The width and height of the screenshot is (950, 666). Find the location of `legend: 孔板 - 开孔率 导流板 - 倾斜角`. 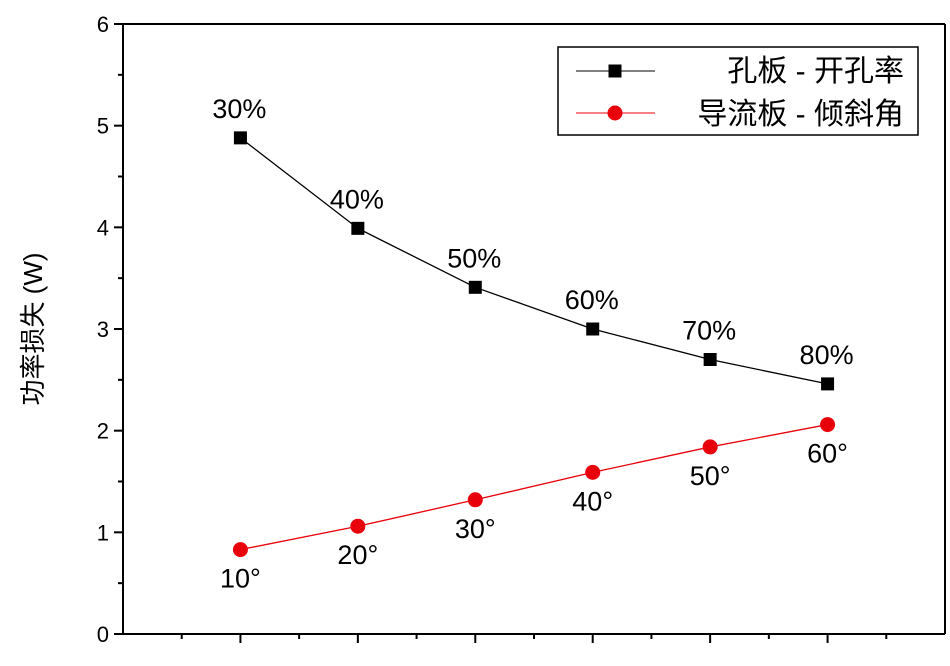

legend: 孔板 - 开孔率 导流板 - 倾斜角 is located at coordinates (738, 91).